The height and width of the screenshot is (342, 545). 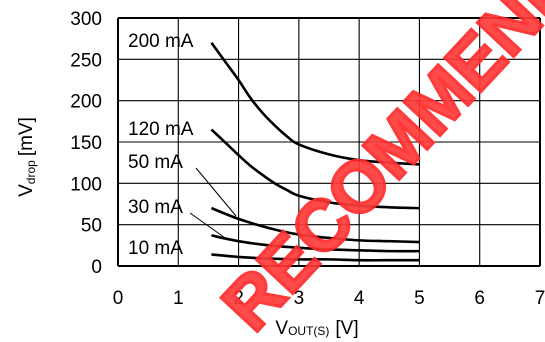 What do you see at coordinates (161, 41) in the screenshot?
I see `series-label: 200 mA` at bounding box center [161, 41].